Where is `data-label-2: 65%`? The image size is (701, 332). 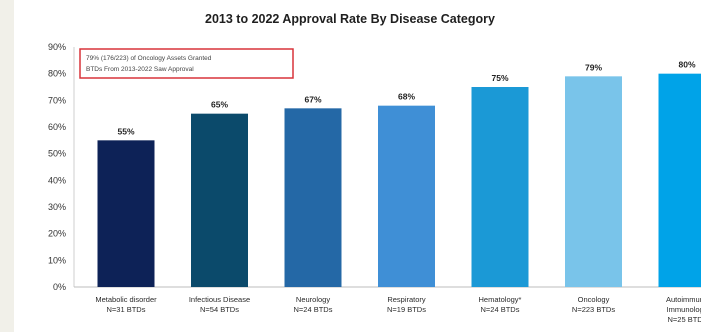 data-label-2: 65% is located at coordinates (219, 105).